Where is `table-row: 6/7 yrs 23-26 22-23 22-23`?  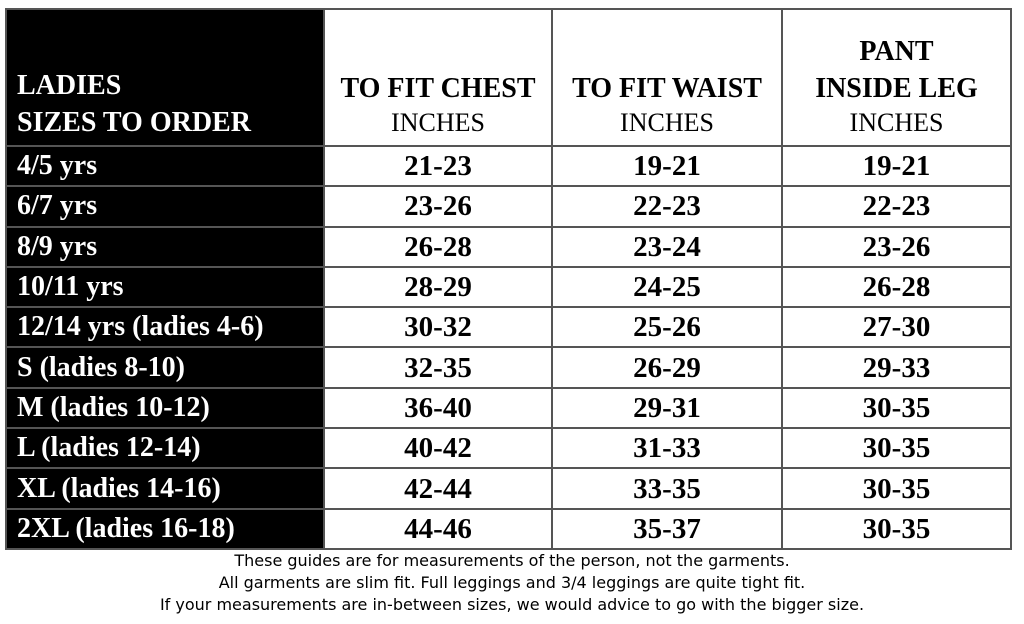 table-row: 6/7 yrs 23-26 22-23 22-23 is located at coordinates (508, 206).